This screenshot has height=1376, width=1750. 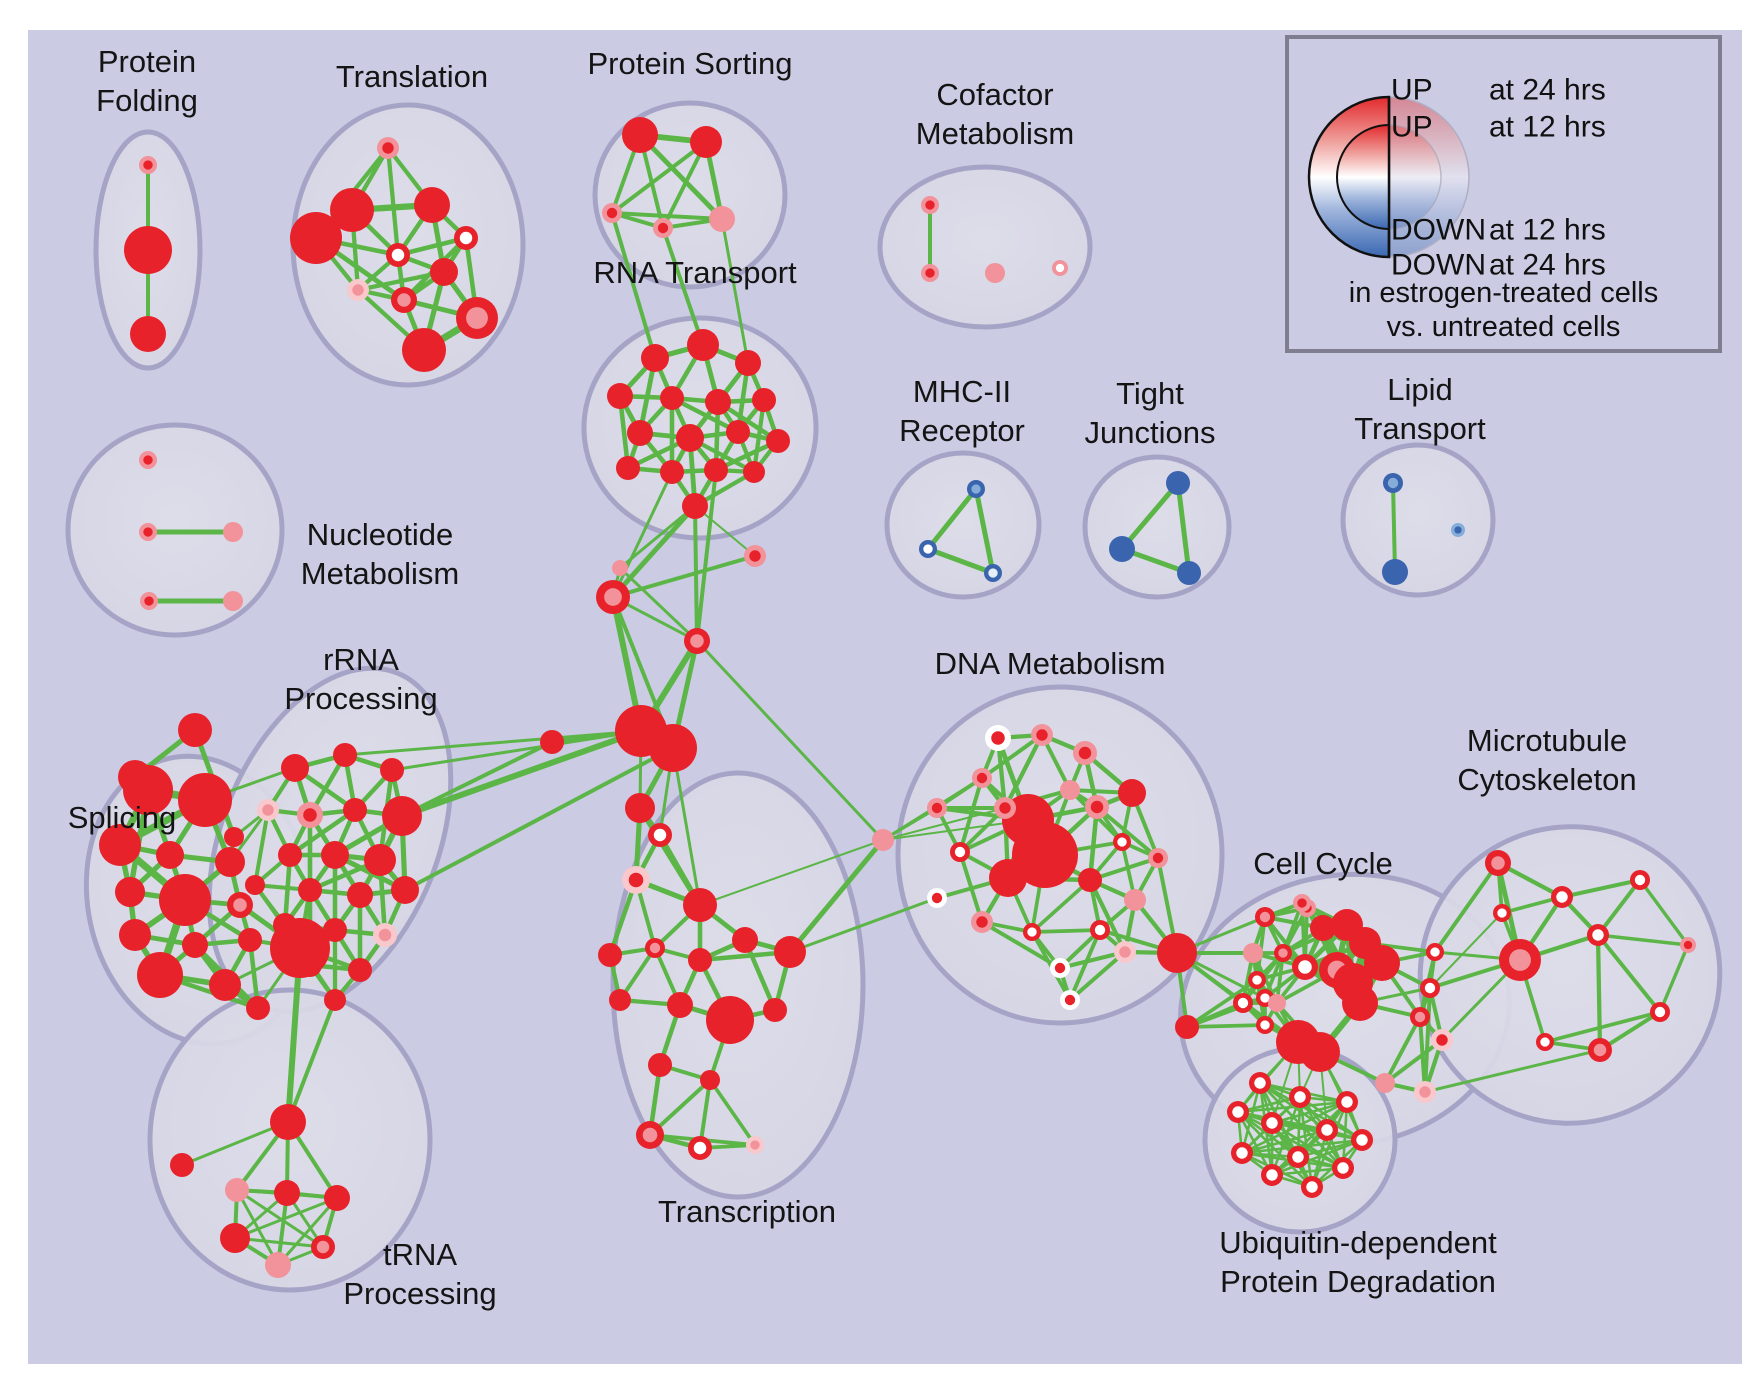 What do you see at coordinates (1438, 230) in the screenshot?
I see `legend-down-12-label: DOWN` at bounding box center [1438, 230].